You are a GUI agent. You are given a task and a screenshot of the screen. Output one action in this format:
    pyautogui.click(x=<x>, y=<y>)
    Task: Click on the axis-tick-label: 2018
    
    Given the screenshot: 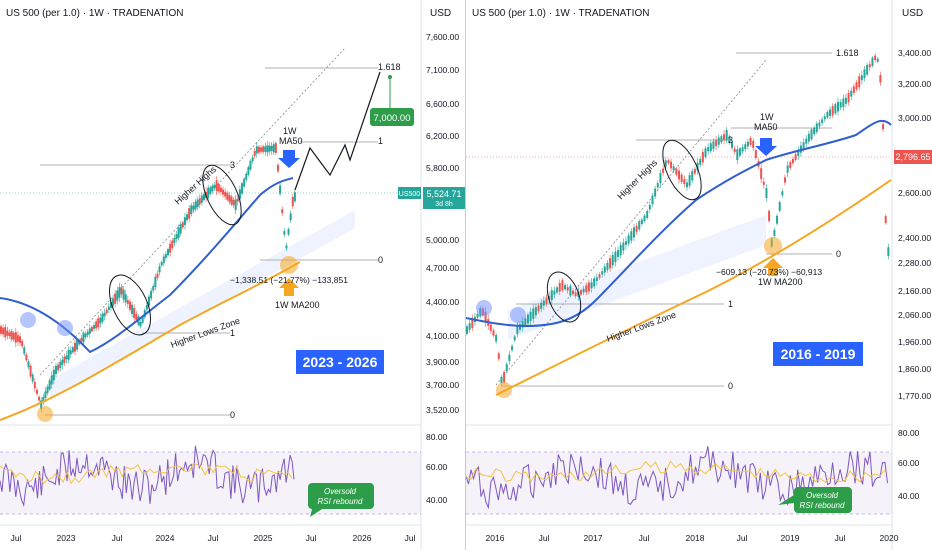 What is the action you would take?
    pyautogui.click(x=695, y=538)
    